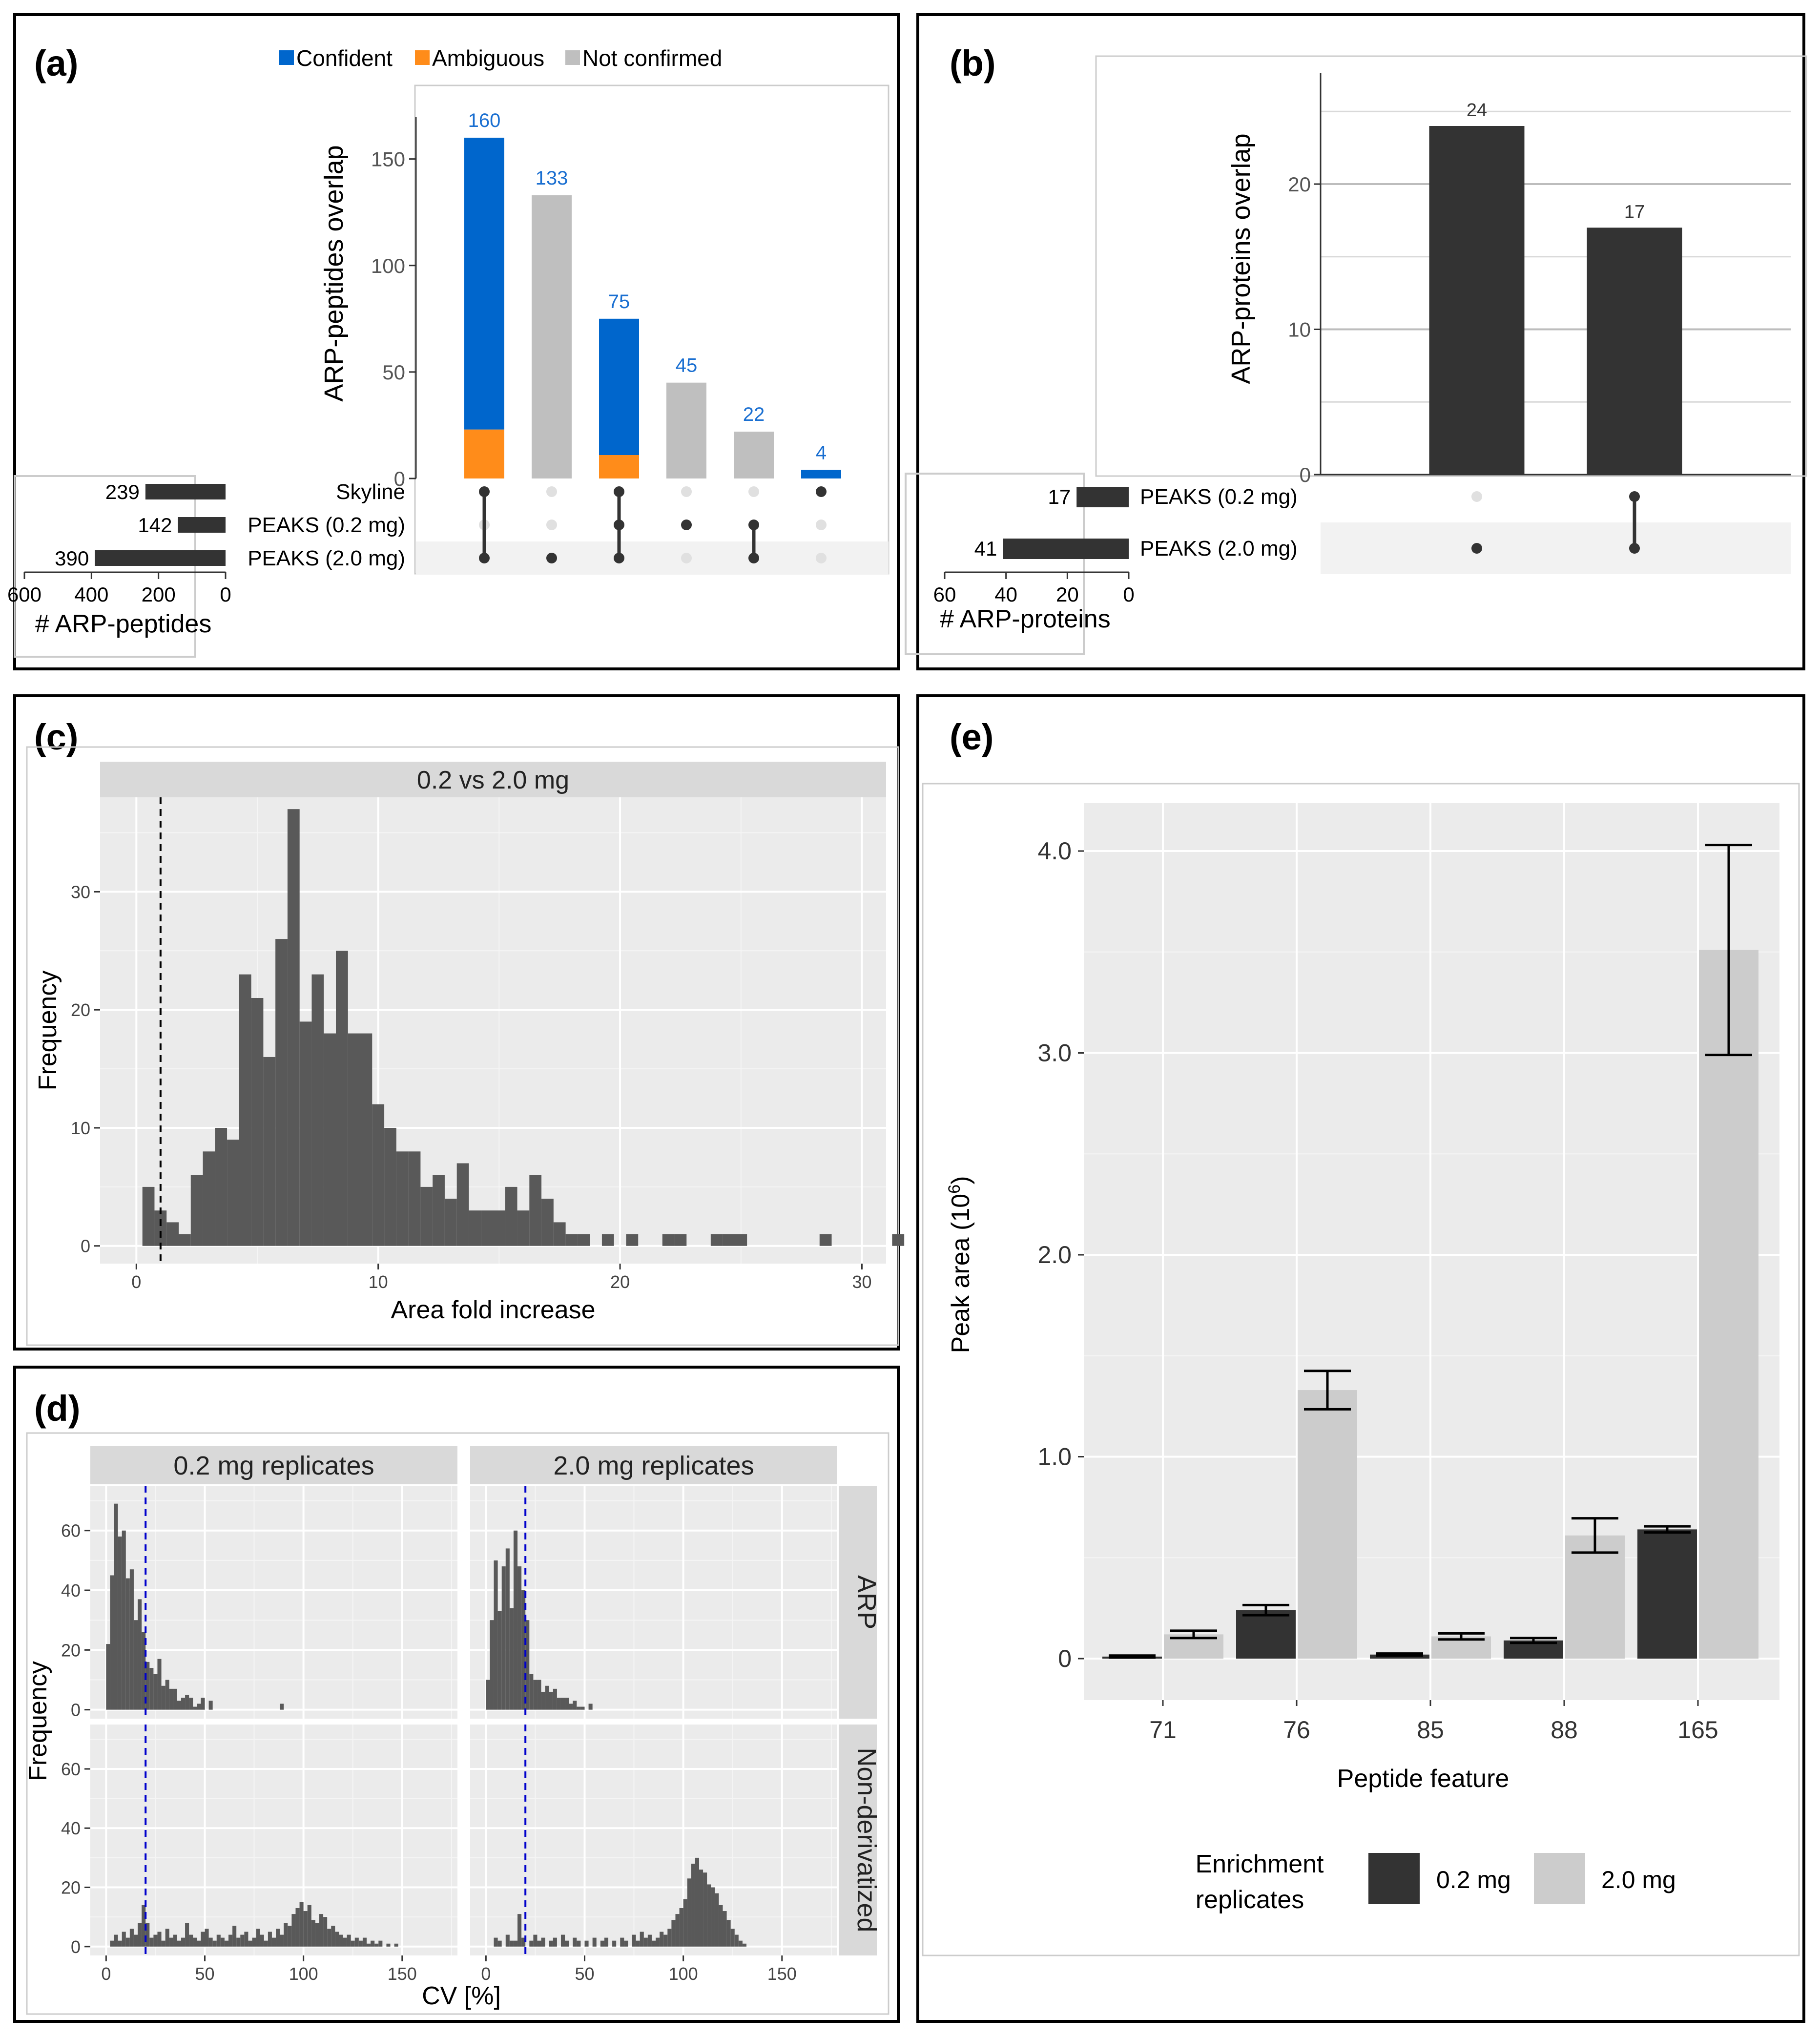  What do you see at coordinates (486, 1974) in the screenshot?
I see `x-tick-label: 0` at bounding box center [486, 1974].